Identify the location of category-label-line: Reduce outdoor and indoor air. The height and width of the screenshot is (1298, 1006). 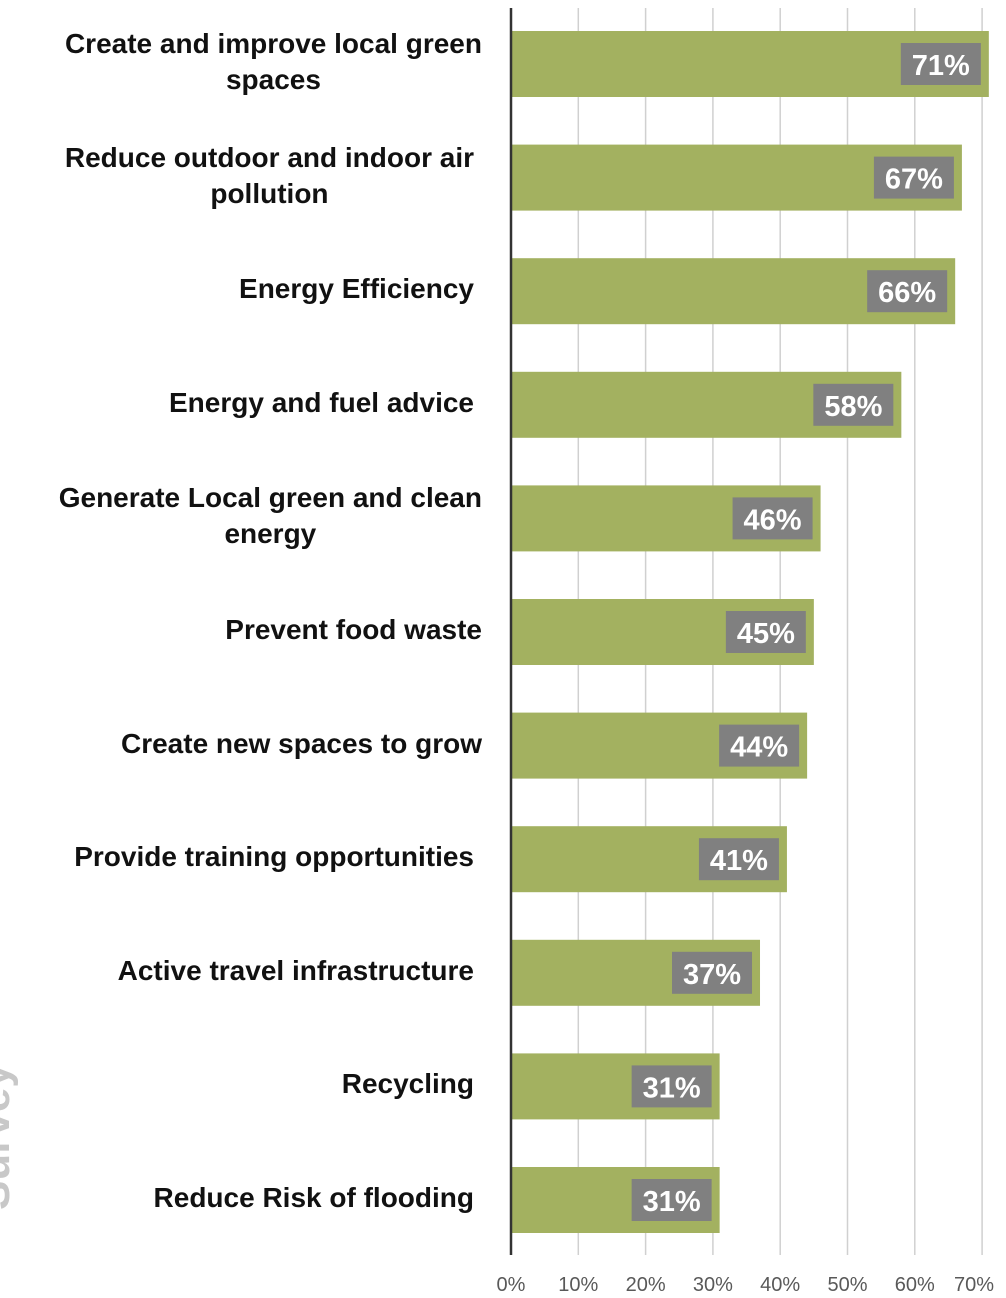
(269, 157).